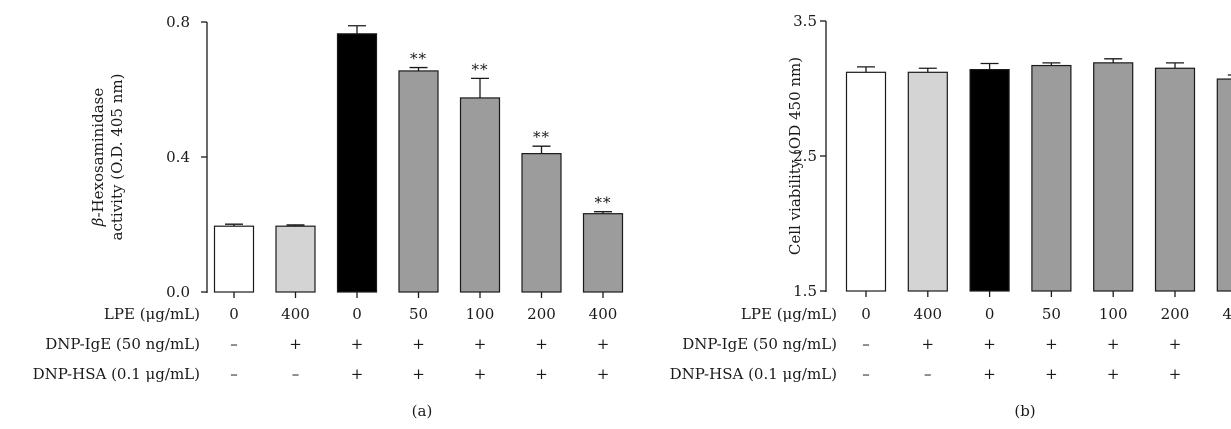  I want to click on y-tick-label: 0.8, so click(178, 22).